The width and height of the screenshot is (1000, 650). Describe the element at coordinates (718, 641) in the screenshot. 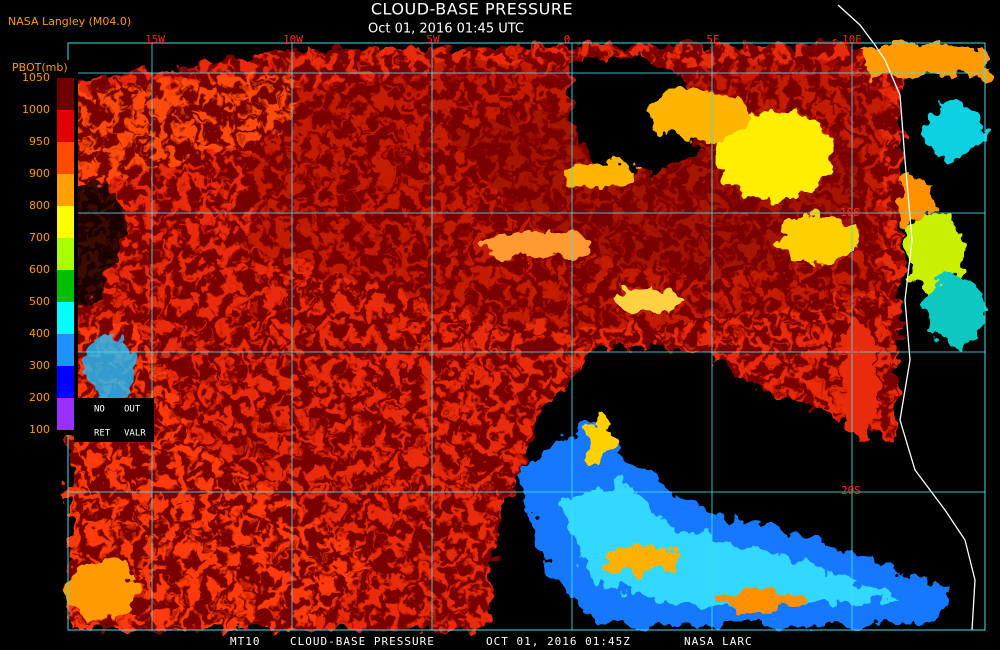

I see `footer-text: NASA LARC` at that location.